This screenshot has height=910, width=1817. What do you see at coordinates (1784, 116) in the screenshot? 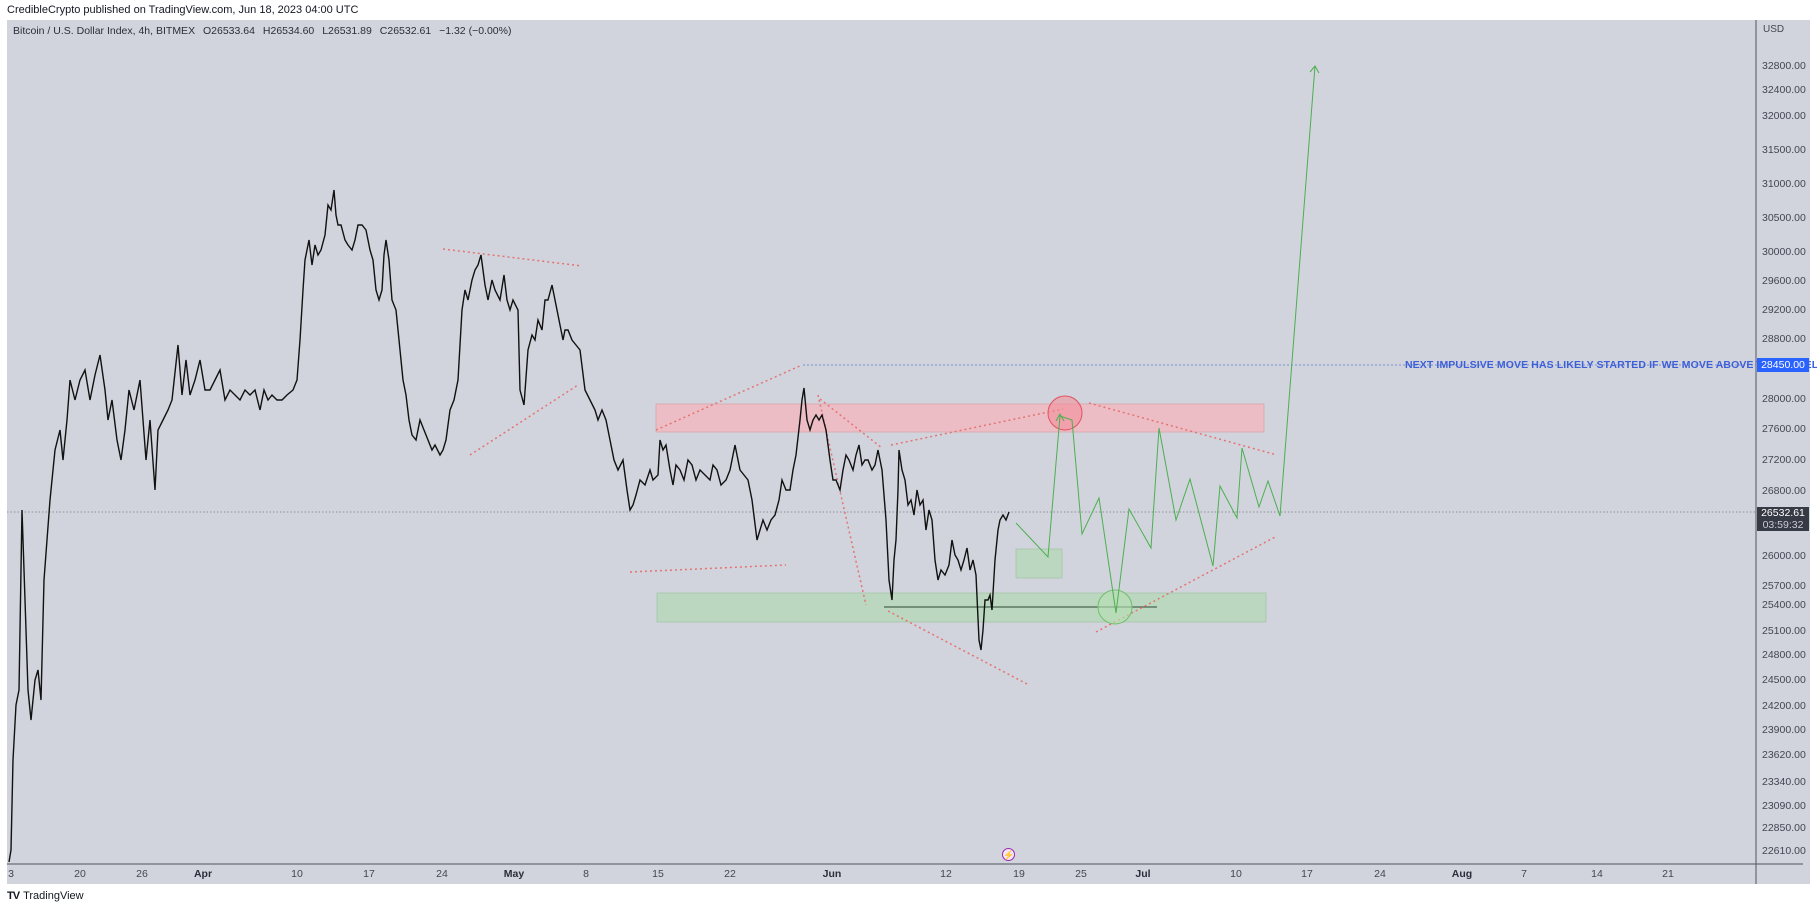
I see `y-tick: 32000.00` at bounding box center [1784, 116].